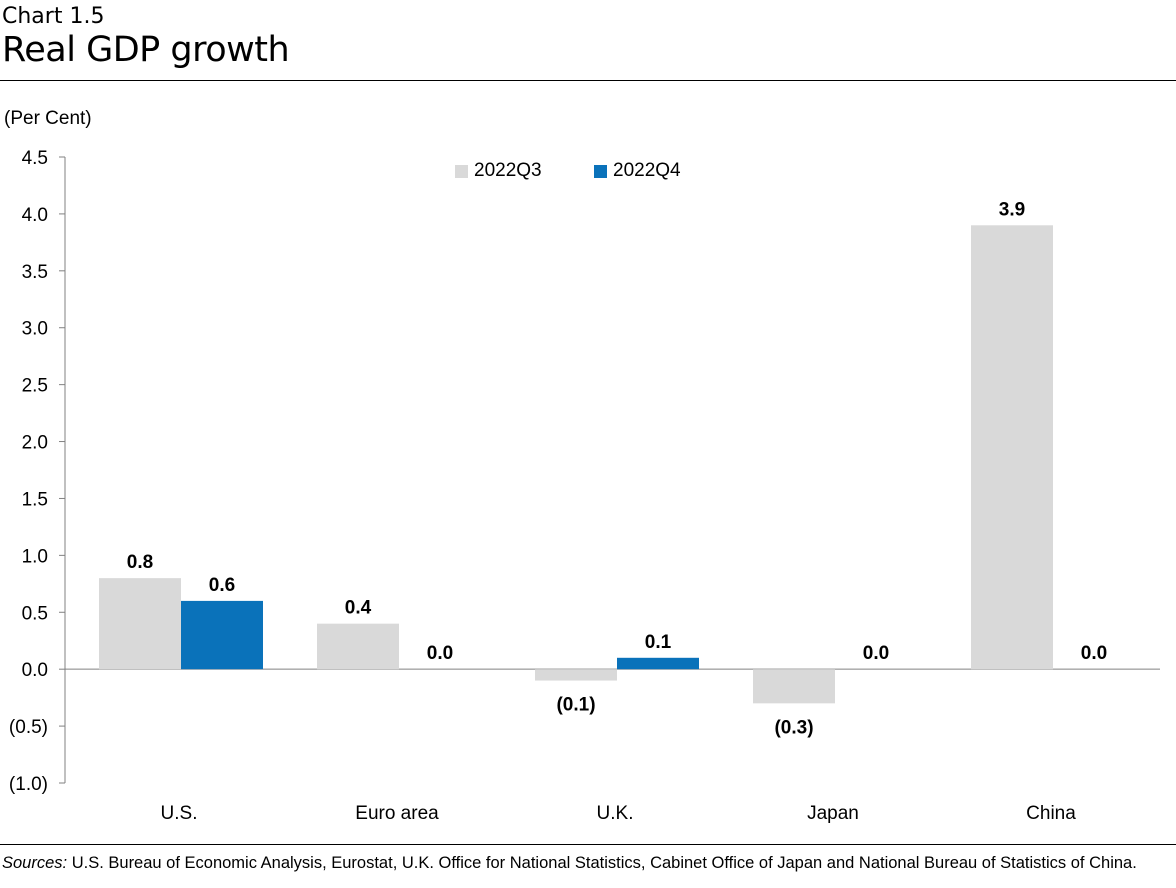 The image size is (1176, 888). What do you see at coordinates (222, 585) in the screenshot?
I see `data-label: 0.6` at bounding box center [222, 585].